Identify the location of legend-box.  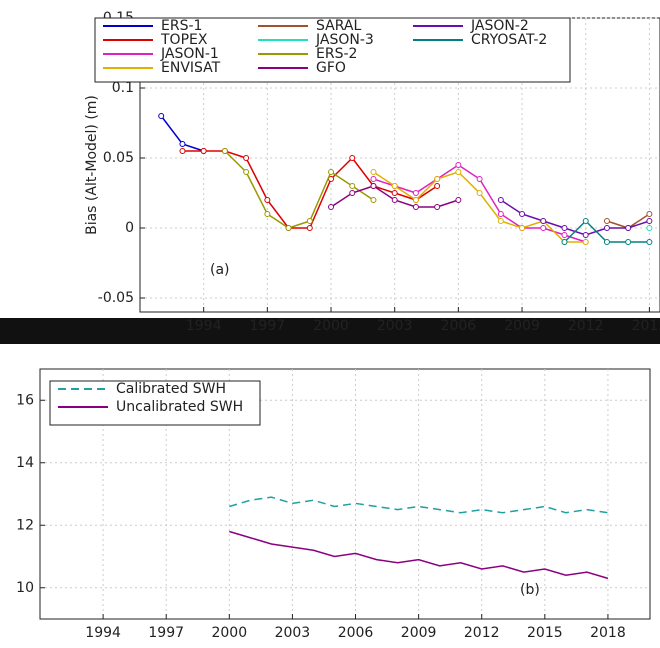
(332, 50).